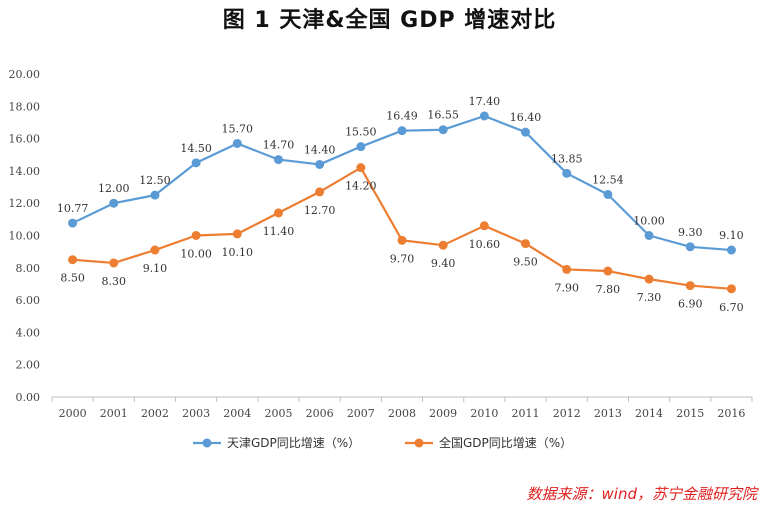 This screenshot has height=505, width=779. What do you see at coordinates (279, 231) in the screenshot?
I see `data-label: 11.40` at bounding box center [279, 231].